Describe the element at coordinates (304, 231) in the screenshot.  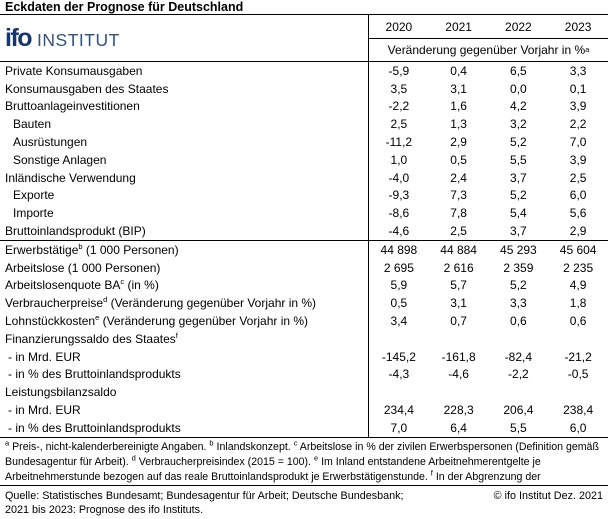
I see `table-row: Bruttoinlandsprodukt (BIP) -4,6 2,5 3,7 2,9` at that location.